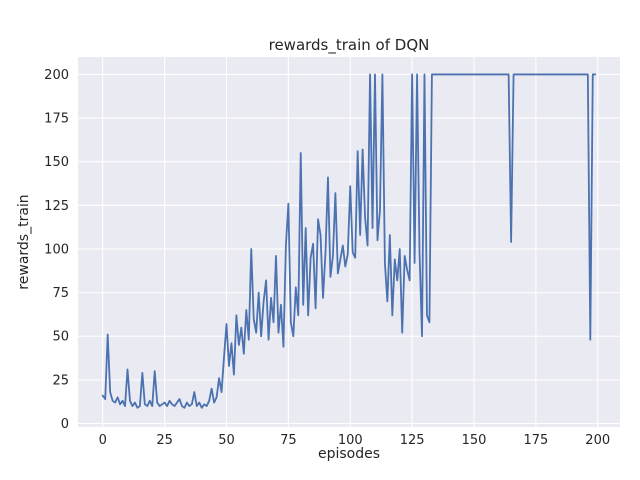  I want to click on y-tick-label: 150, so click(56, 162).